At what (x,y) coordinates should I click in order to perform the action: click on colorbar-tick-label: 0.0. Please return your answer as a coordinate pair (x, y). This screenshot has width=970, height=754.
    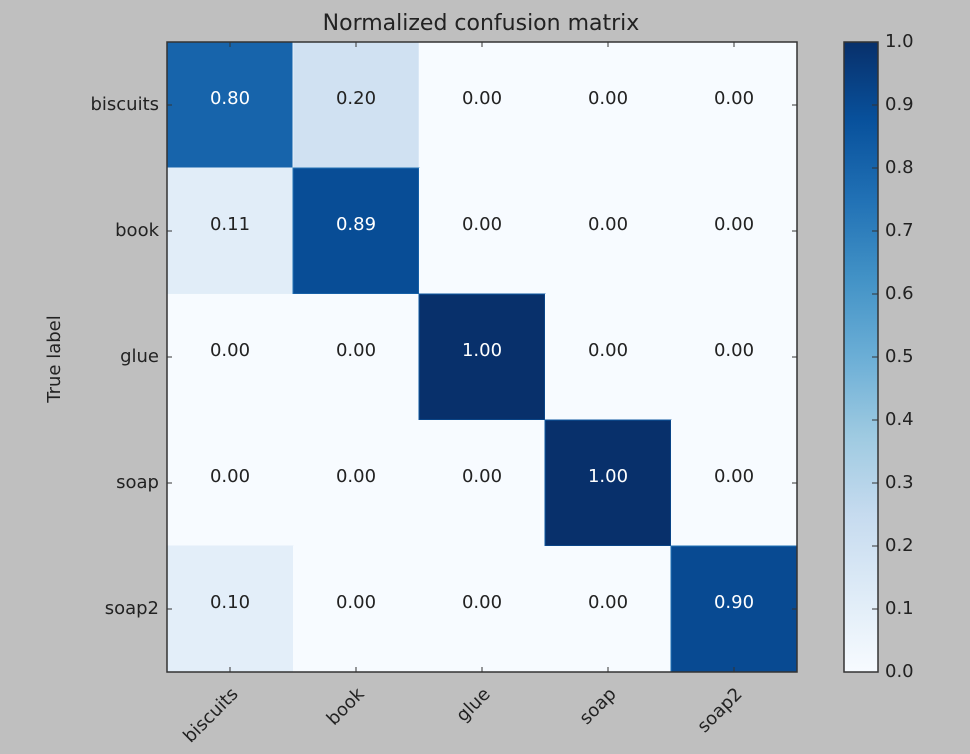
    Looking at the image, I should click on (899, 671).